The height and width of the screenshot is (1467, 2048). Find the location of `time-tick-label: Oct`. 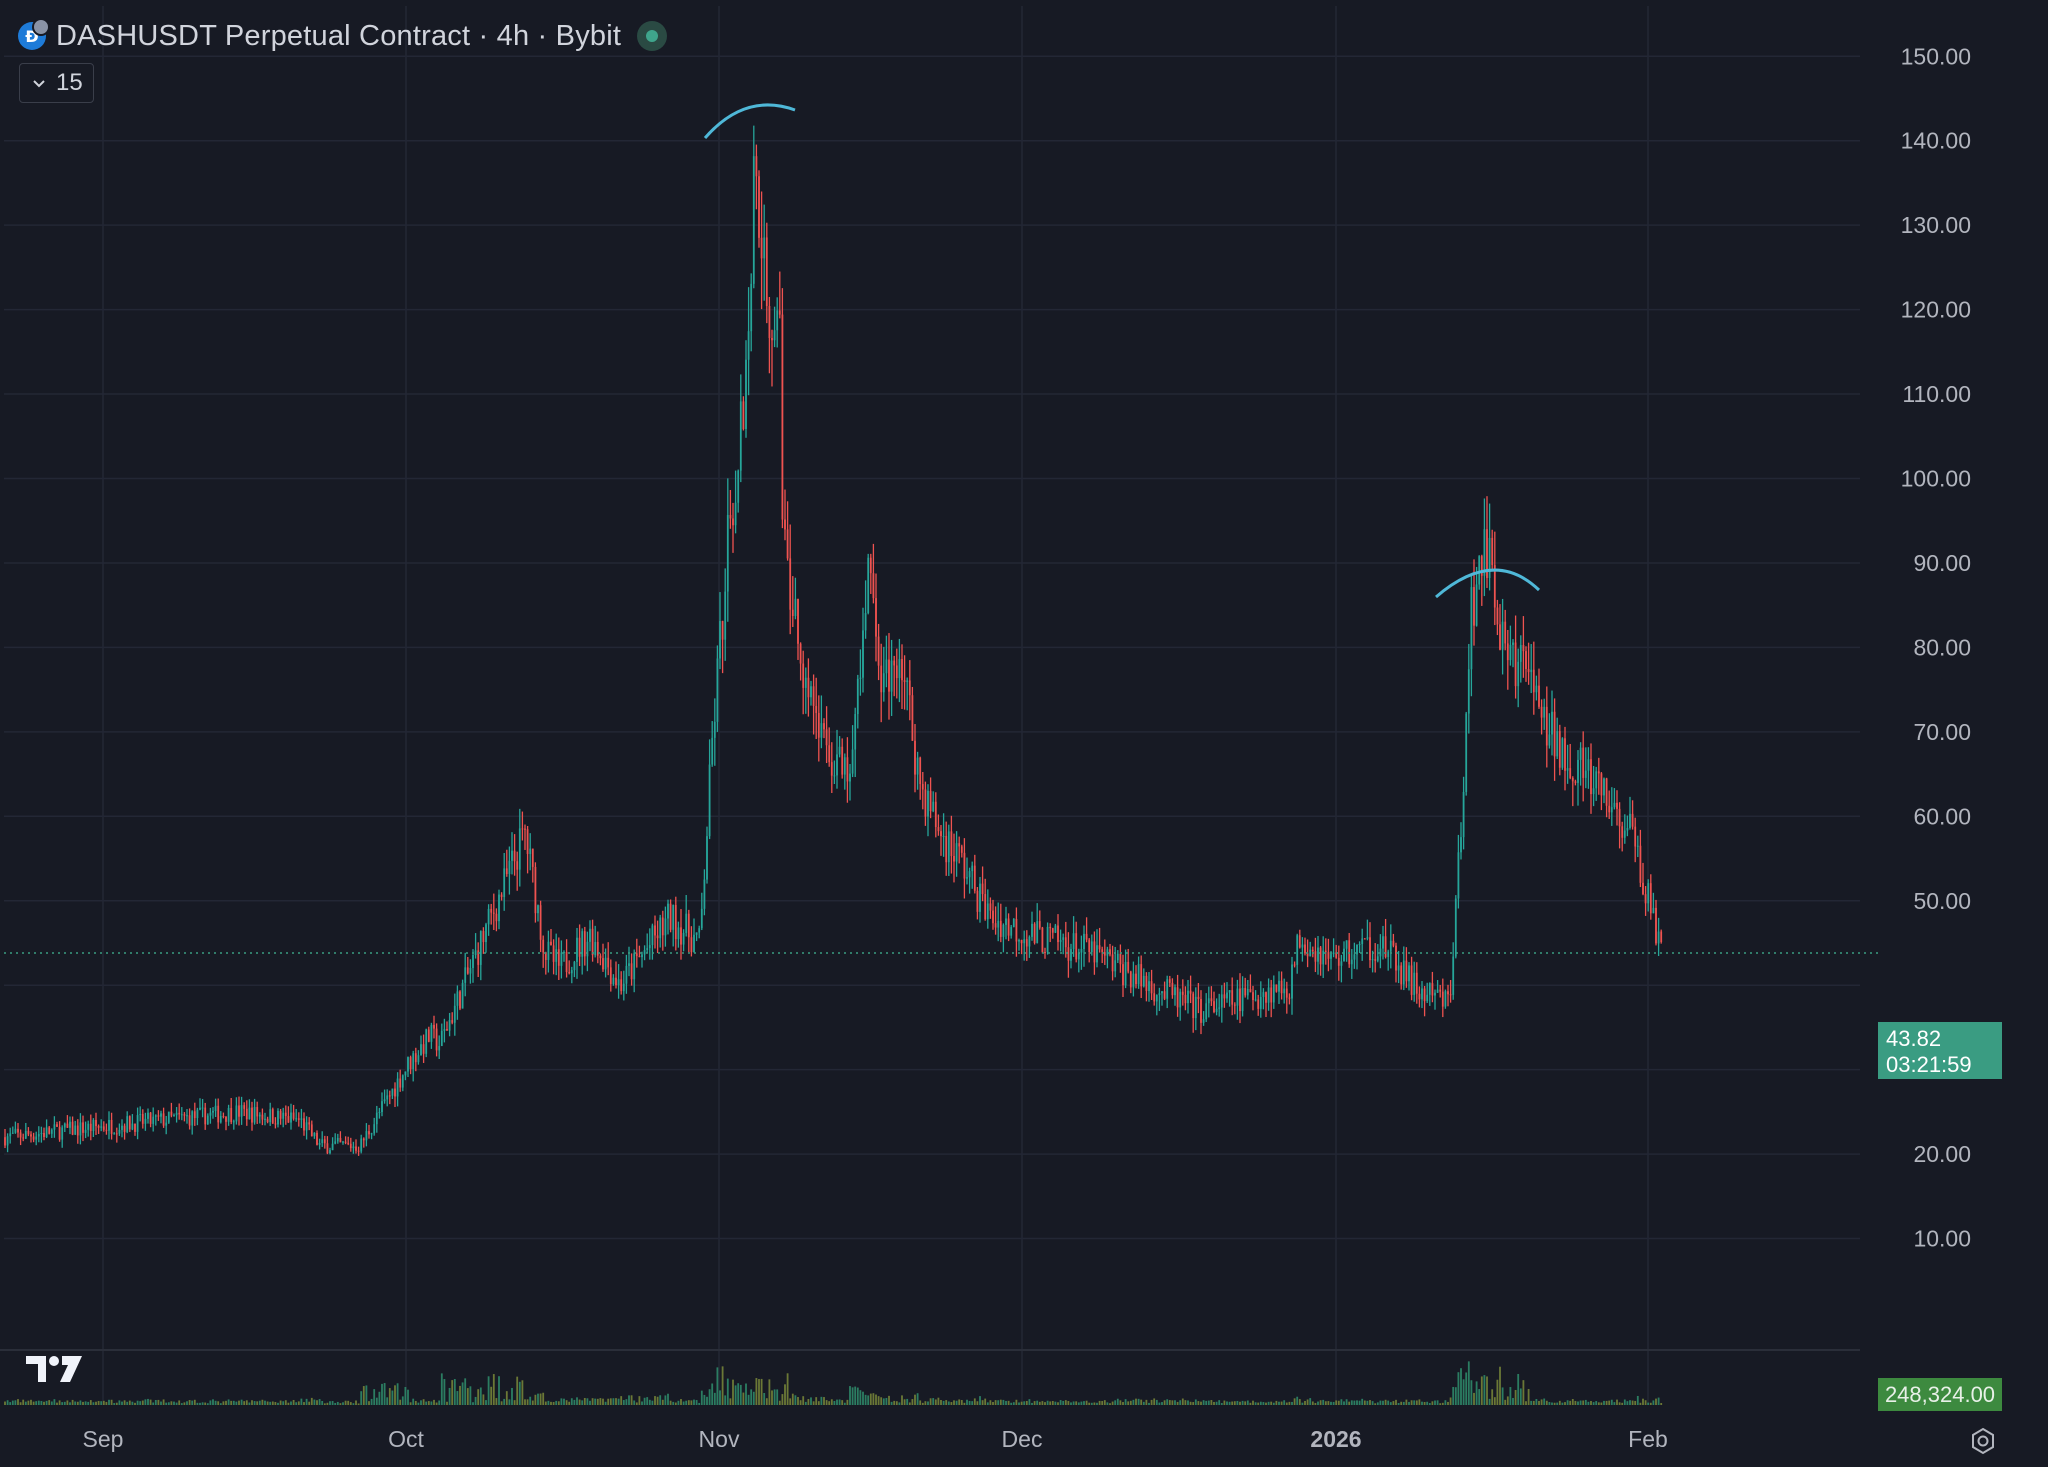

time-tick-label: Oct is located at coordinates (406, 1439).